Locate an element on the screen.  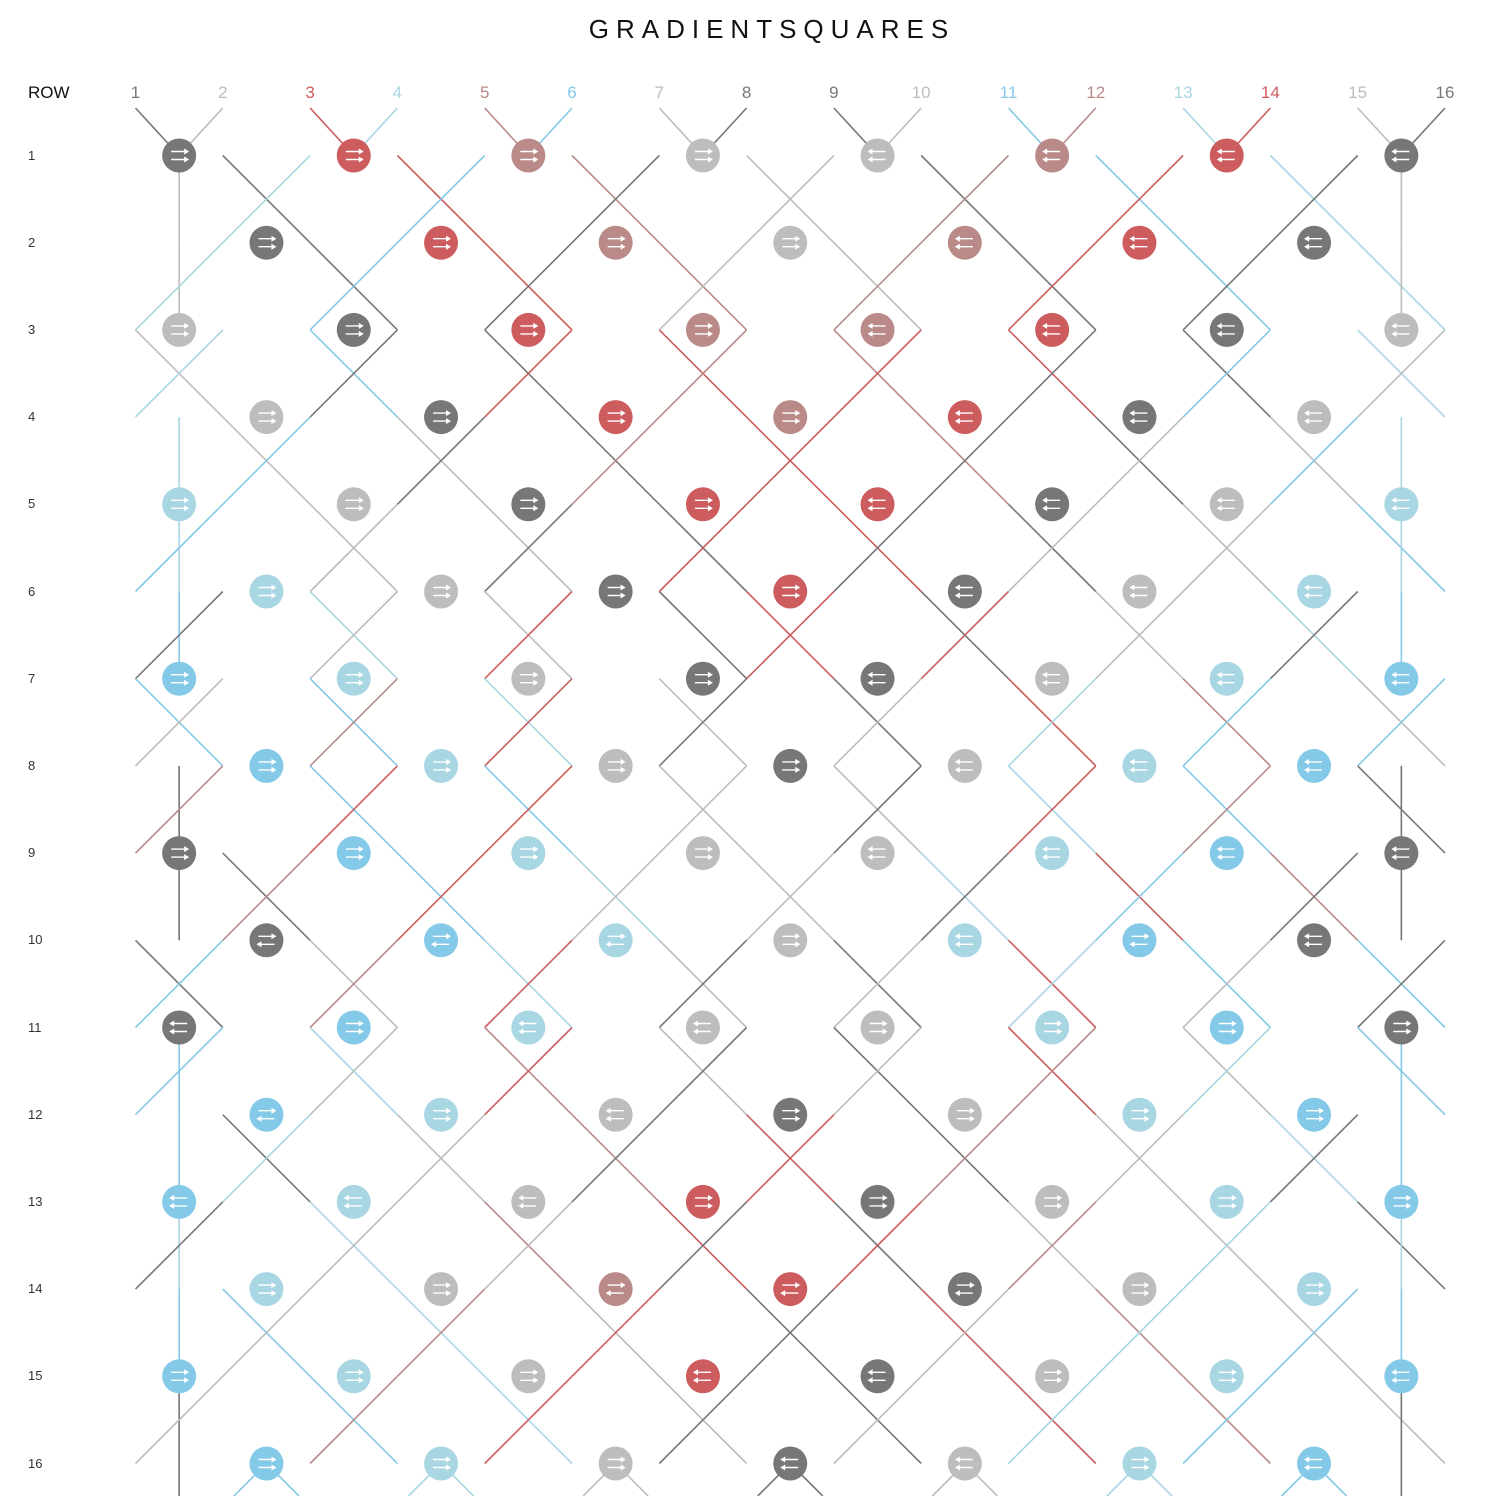
column-label-5: 5 is located at coordinates (484, 92).